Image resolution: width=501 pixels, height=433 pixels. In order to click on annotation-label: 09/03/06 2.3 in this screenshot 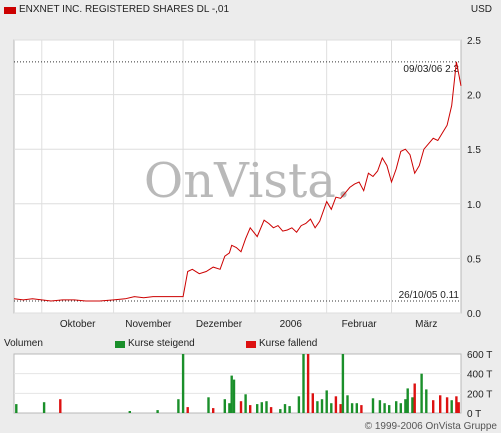, I will do `click(431, 69)`.